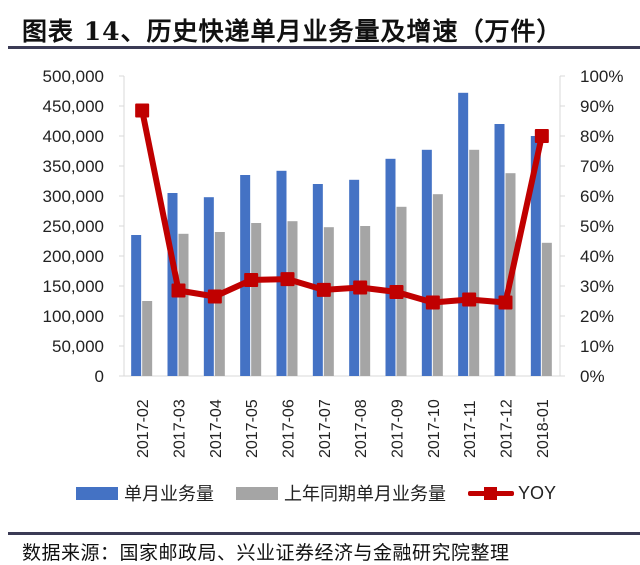  I want to click on left-axis-tick-label: 400,000, so click(73, 136).